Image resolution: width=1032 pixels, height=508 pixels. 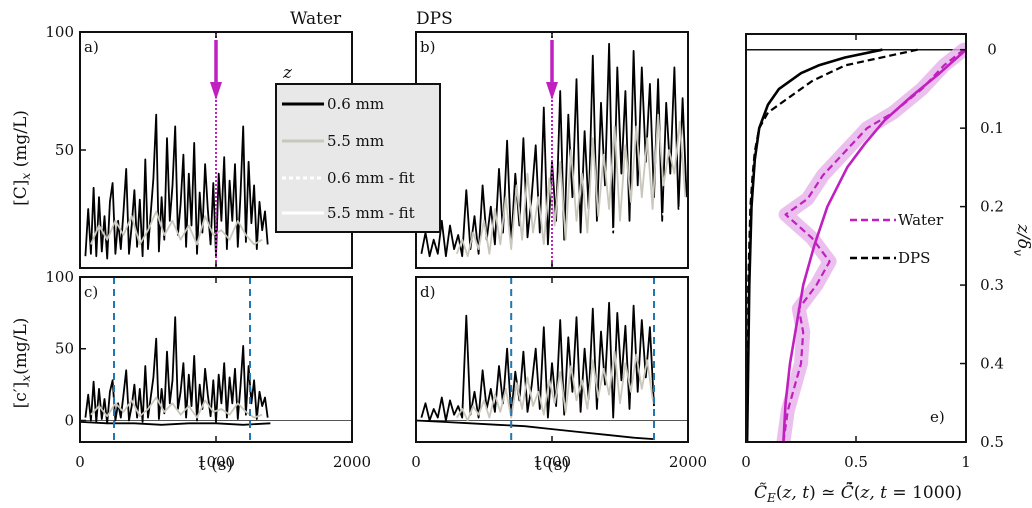 What do you see at coordinates (64, 150) in the screenshot?
I see `ytick-label-a-0: 50` at bounding box center [64, 150].